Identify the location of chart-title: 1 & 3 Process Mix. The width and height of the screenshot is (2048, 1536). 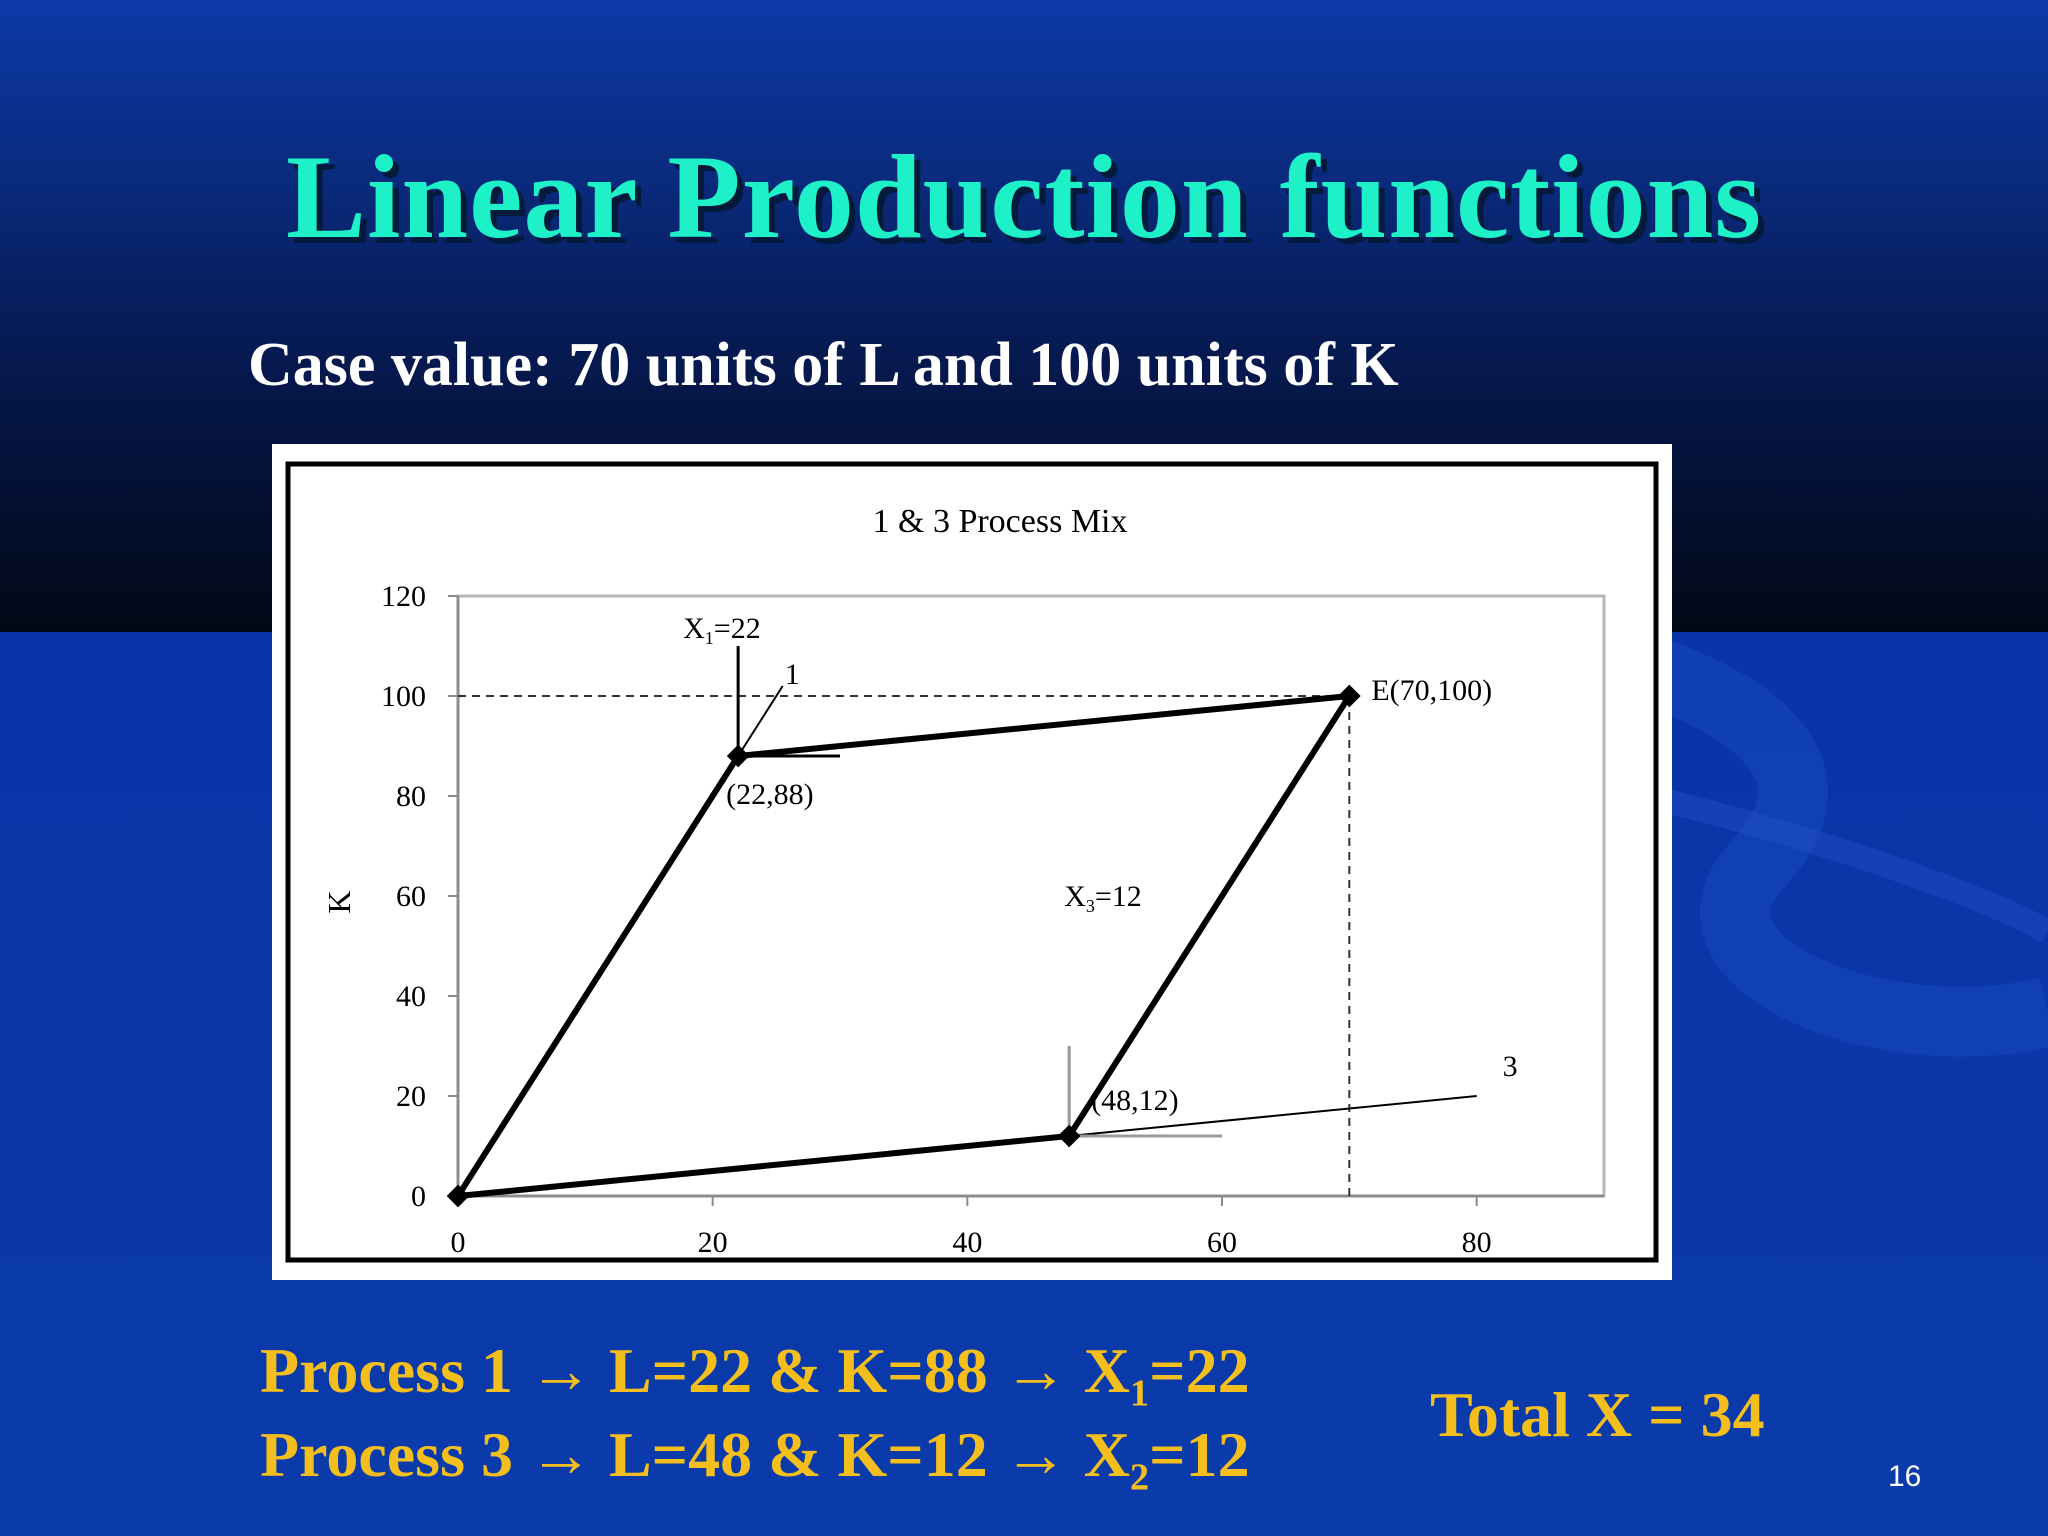
(1000, 521).